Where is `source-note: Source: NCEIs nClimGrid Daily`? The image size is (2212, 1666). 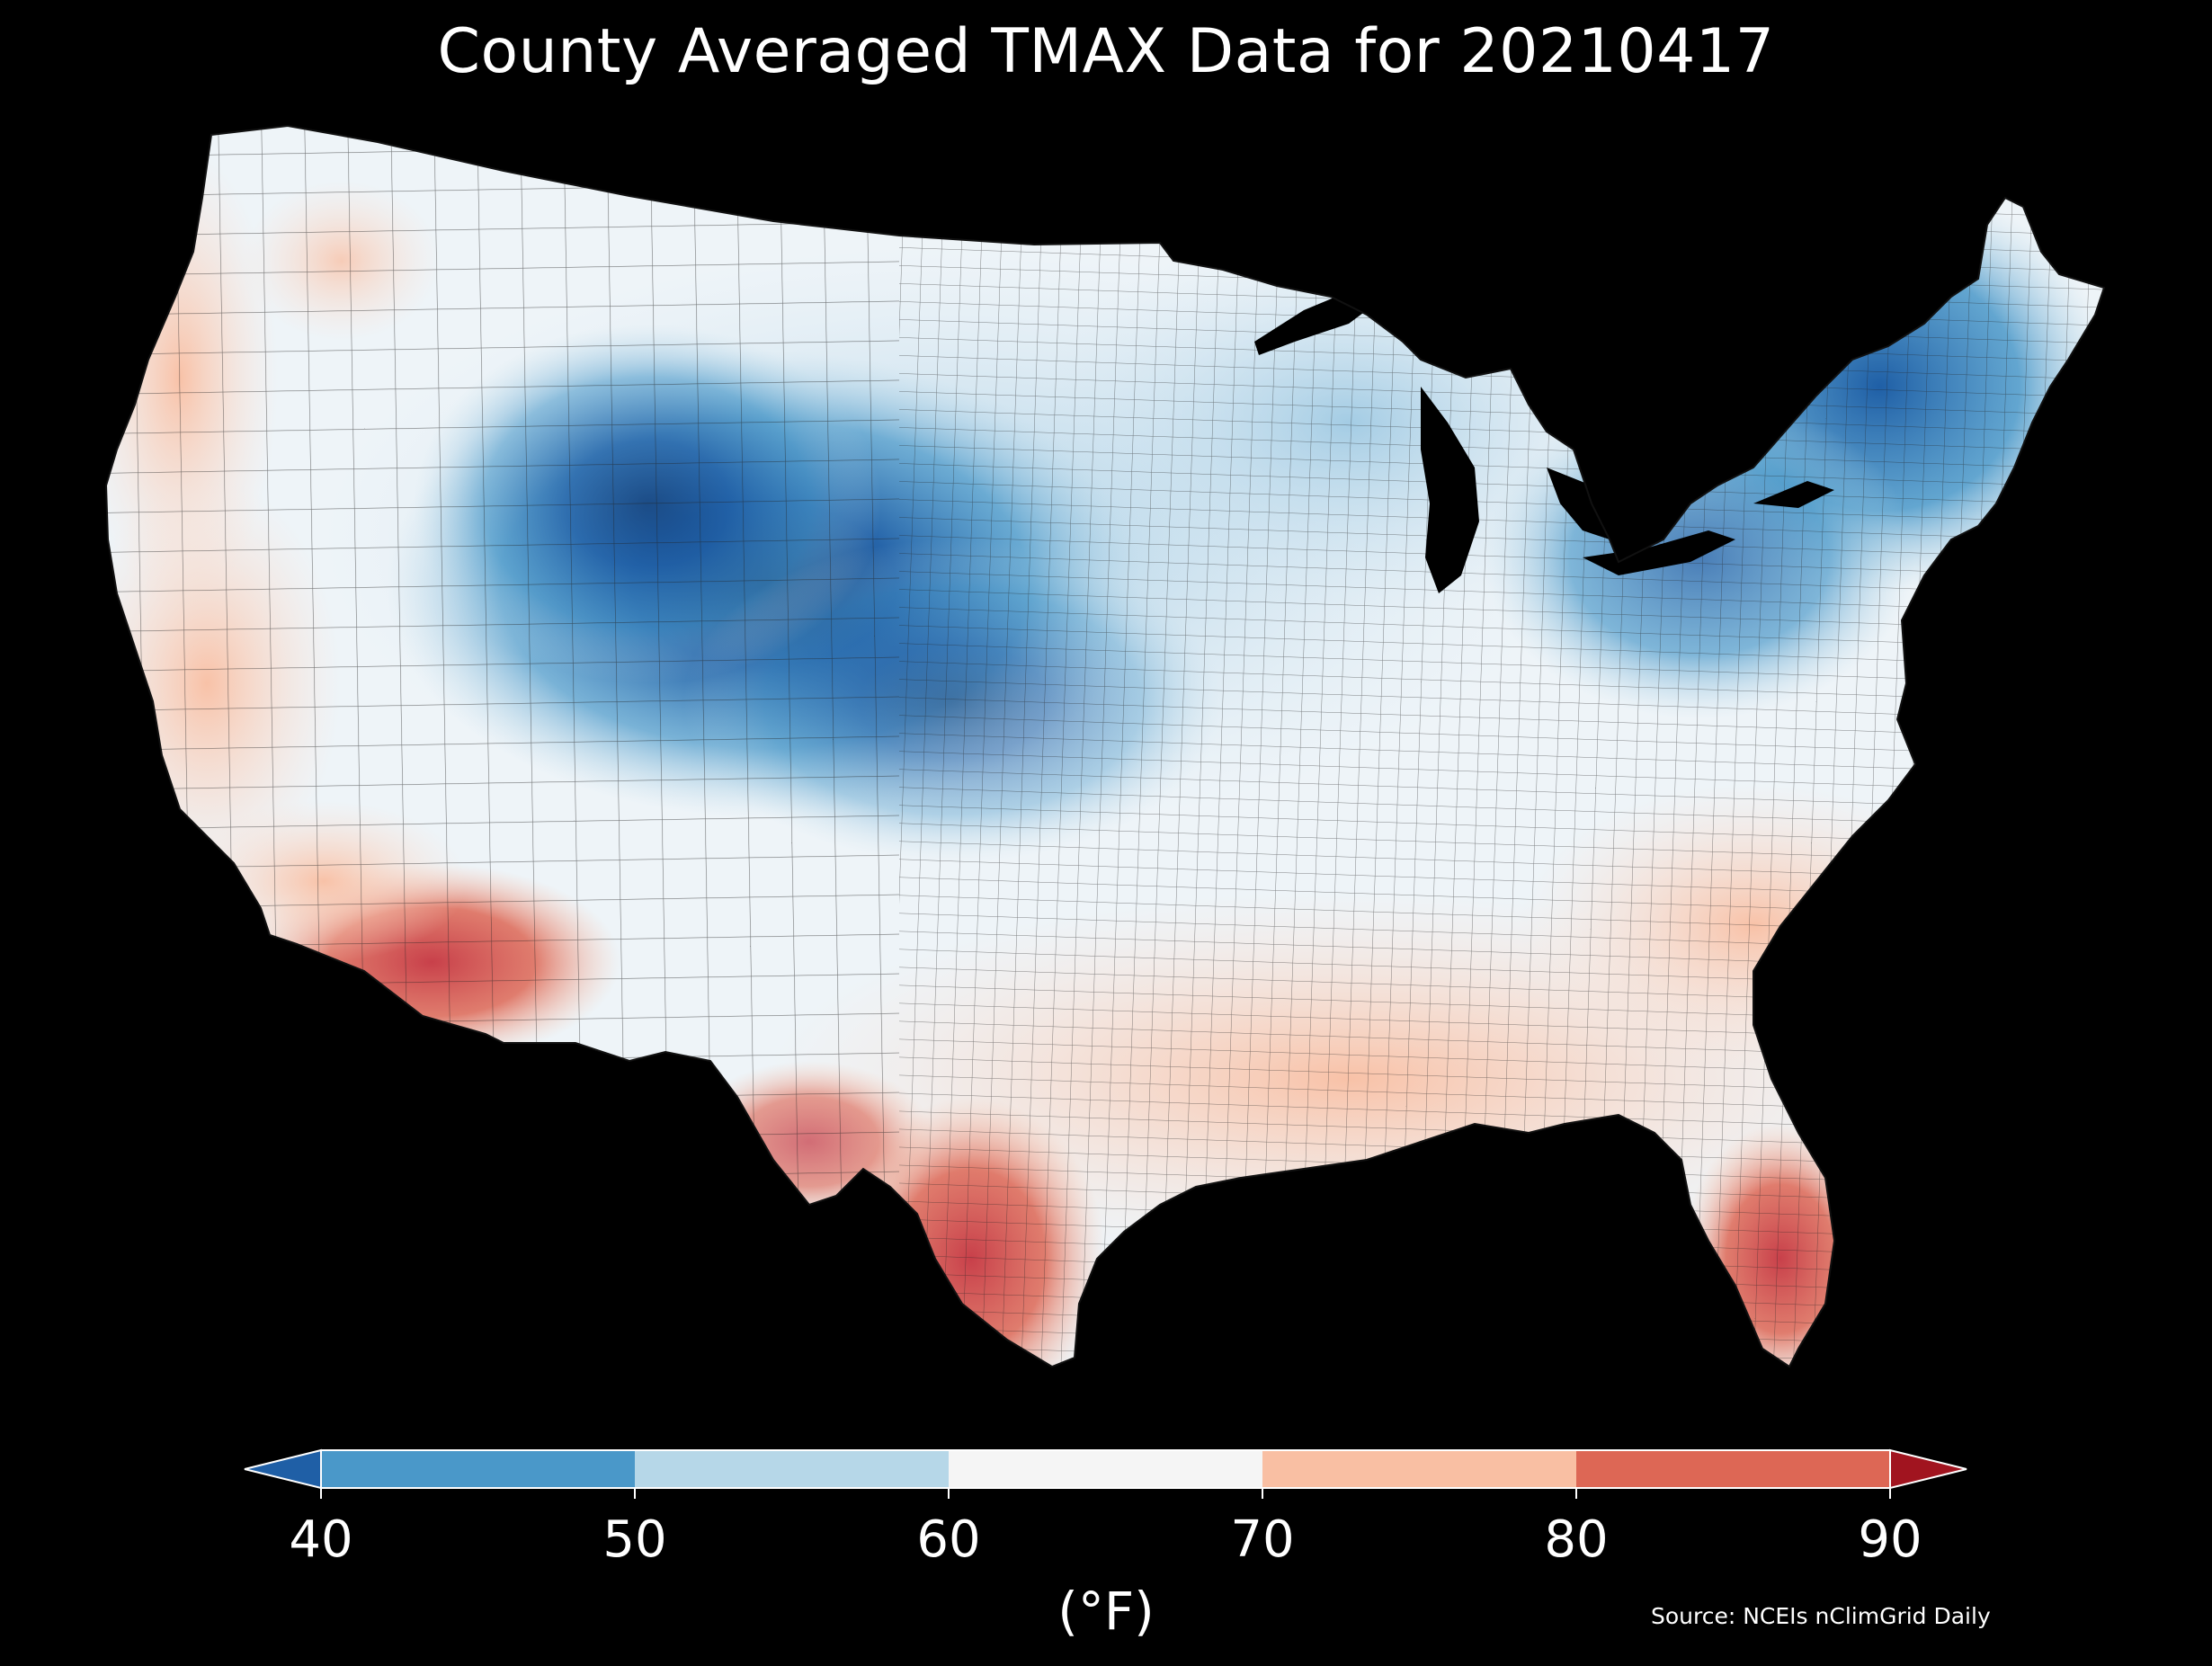 source-note: Source: NCEIs nClimGrid Daily is located at coordinates (1821, 1616).